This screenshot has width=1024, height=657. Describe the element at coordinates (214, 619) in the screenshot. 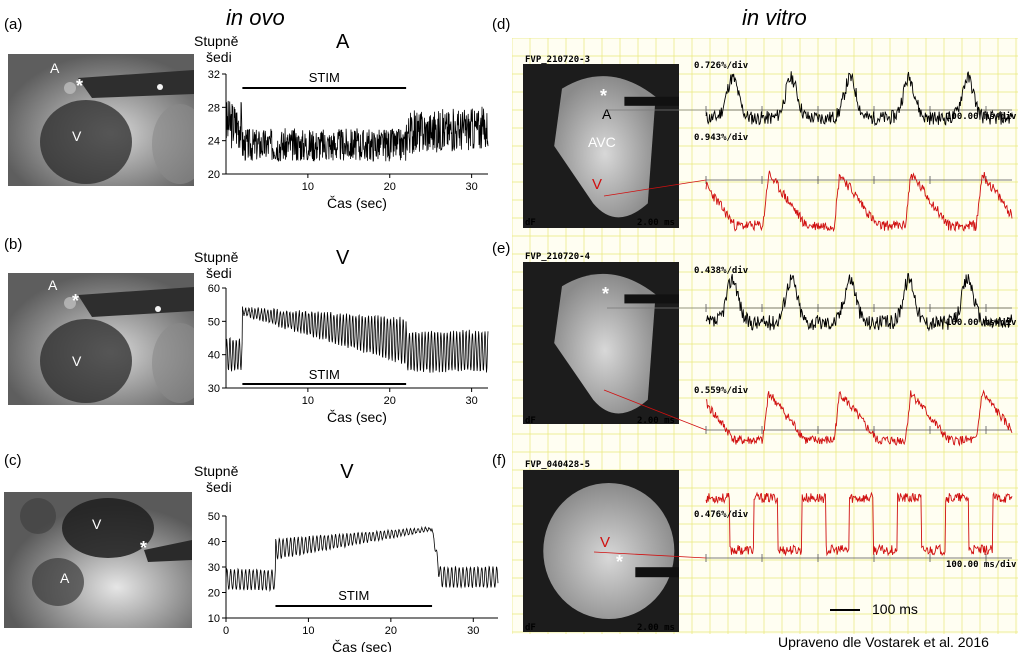

I see `y-tick-label: 10` at that location.